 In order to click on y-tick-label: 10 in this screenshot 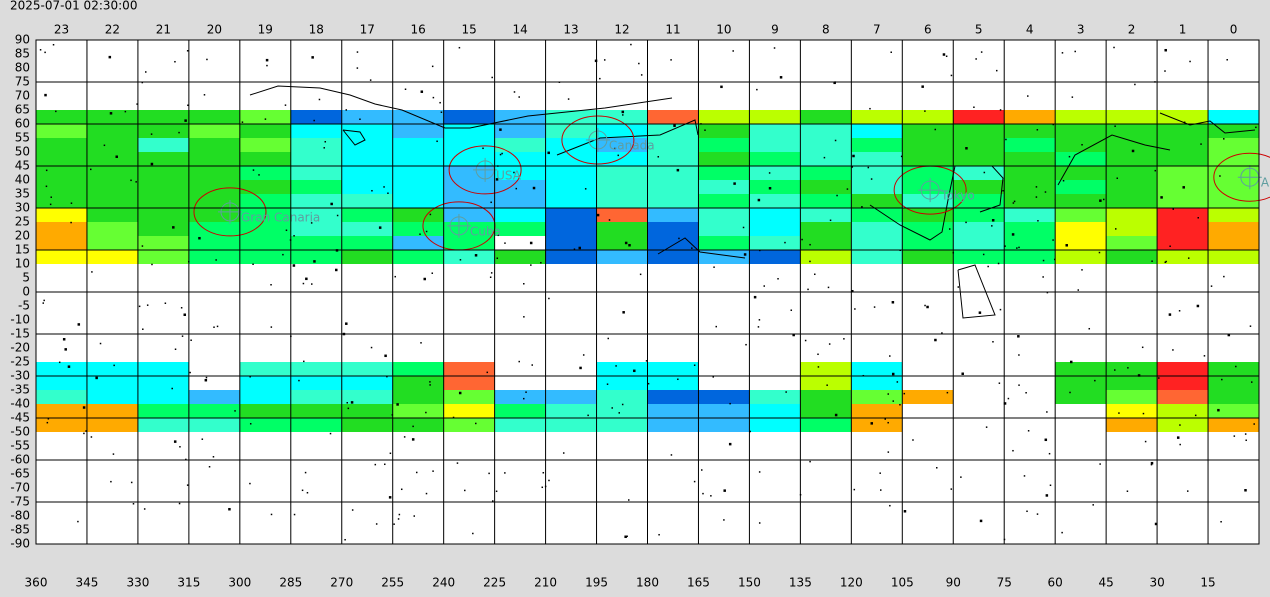, I will do `click(22, 264)`.